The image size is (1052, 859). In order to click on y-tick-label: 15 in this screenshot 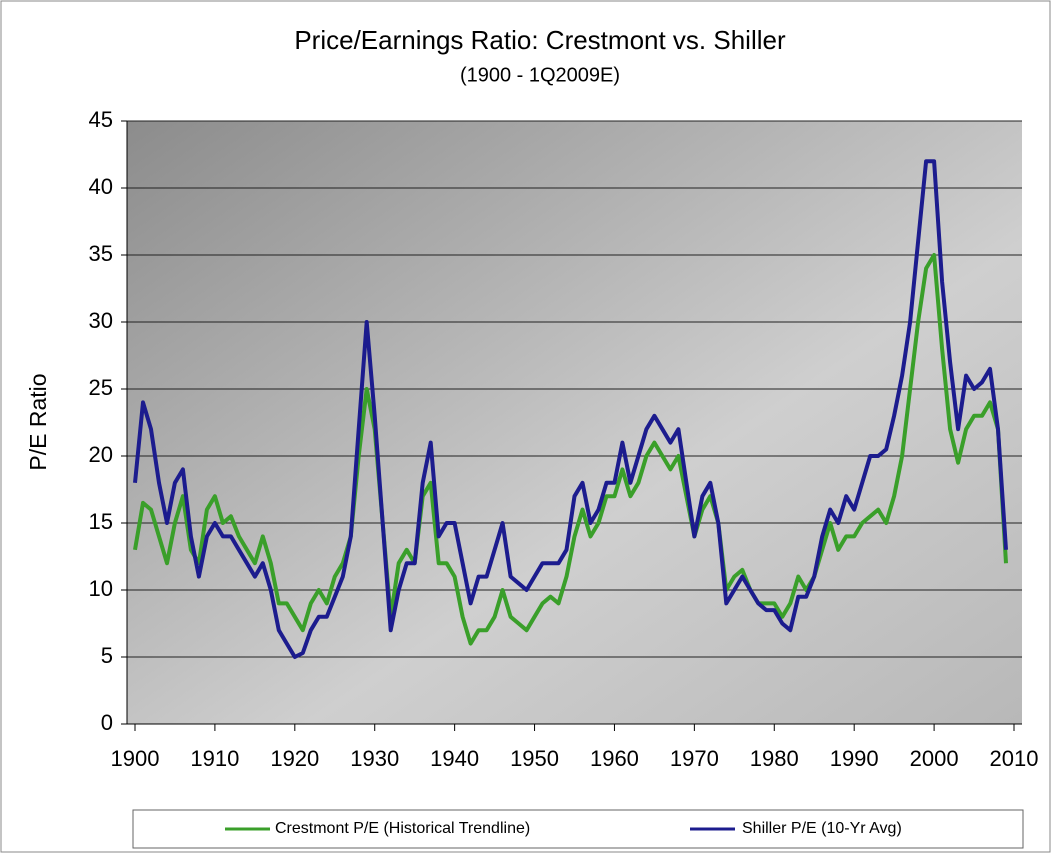, I will do `click(101, 521)`.